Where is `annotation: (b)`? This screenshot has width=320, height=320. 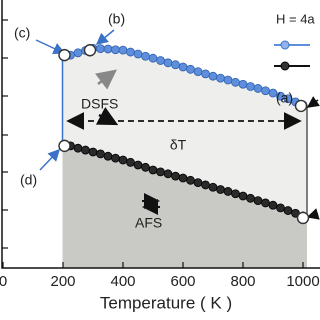 annotation: (b) is located at coordinates (116, 19).